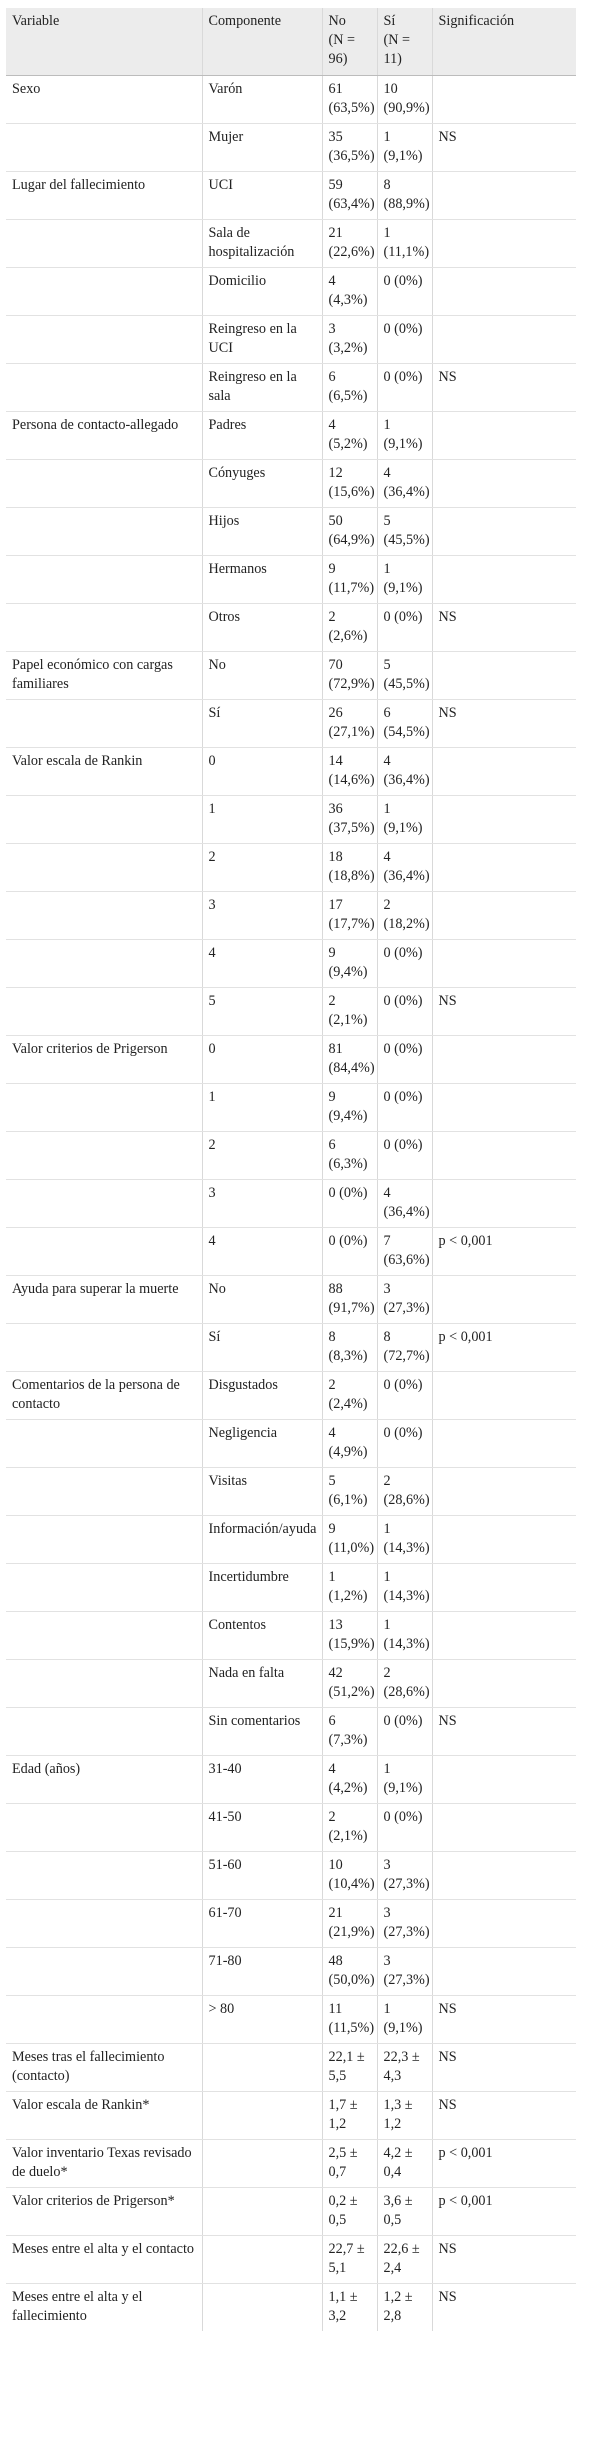  What do you see at coordinates (350, 1731) in the screenshot?
I see `cell-no: 6 (7,3%)` at bounding box center [350, 1731].